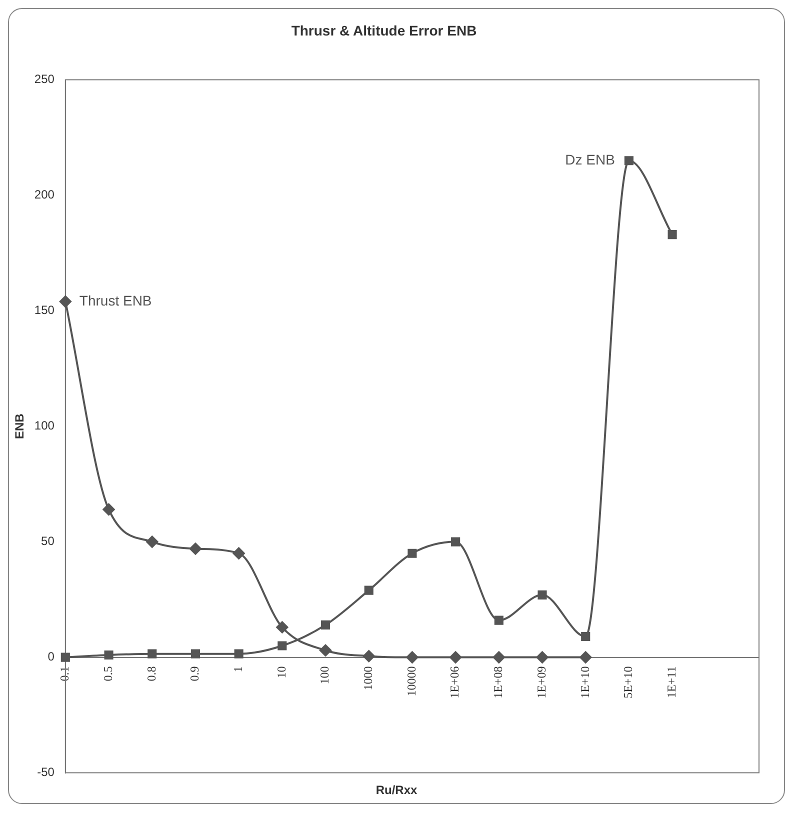  Describe the element at coordinates (396, 790) in the screenshot. I see `x-axis-title: Ru/Rxx` at that location.